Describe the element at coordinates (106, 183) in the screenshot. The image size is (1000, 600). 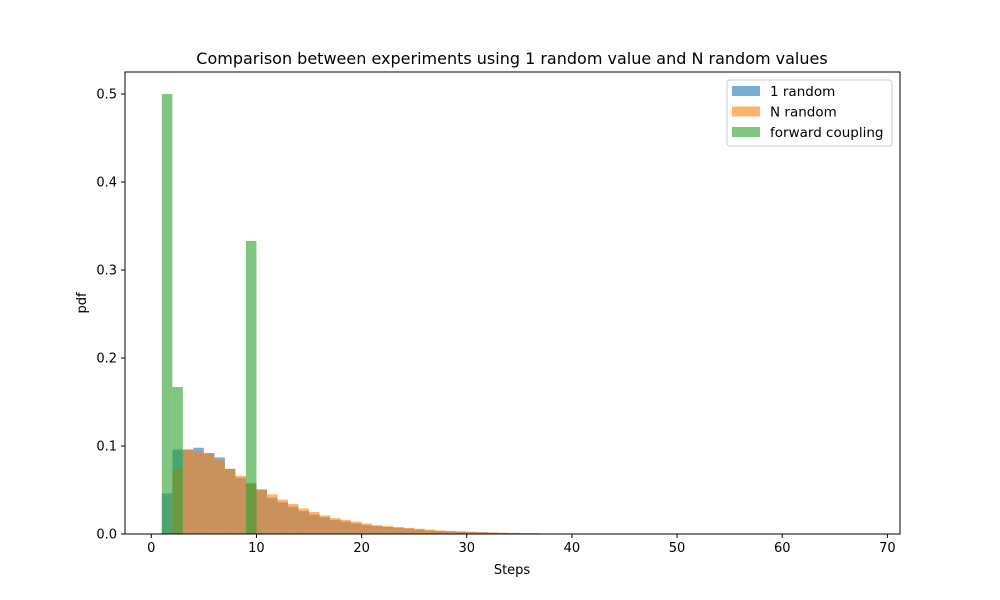
I see `y-tick-label: 0.4` at that location.